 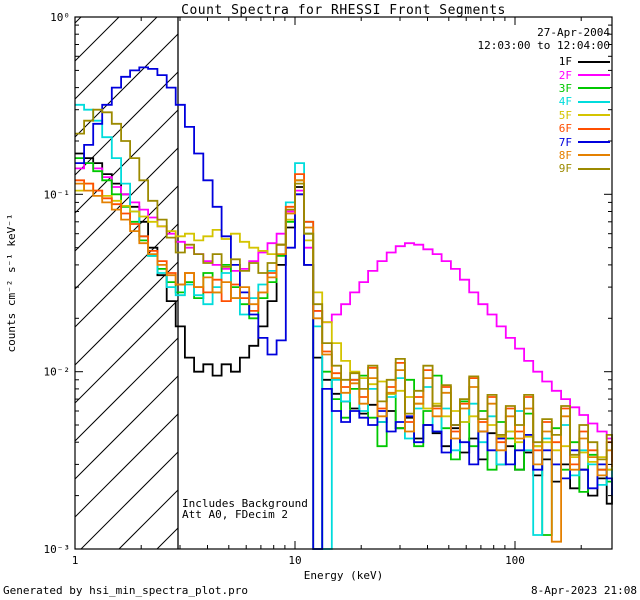 I want to click on legend-label-6F: 6F, so click(x=565, y=129).